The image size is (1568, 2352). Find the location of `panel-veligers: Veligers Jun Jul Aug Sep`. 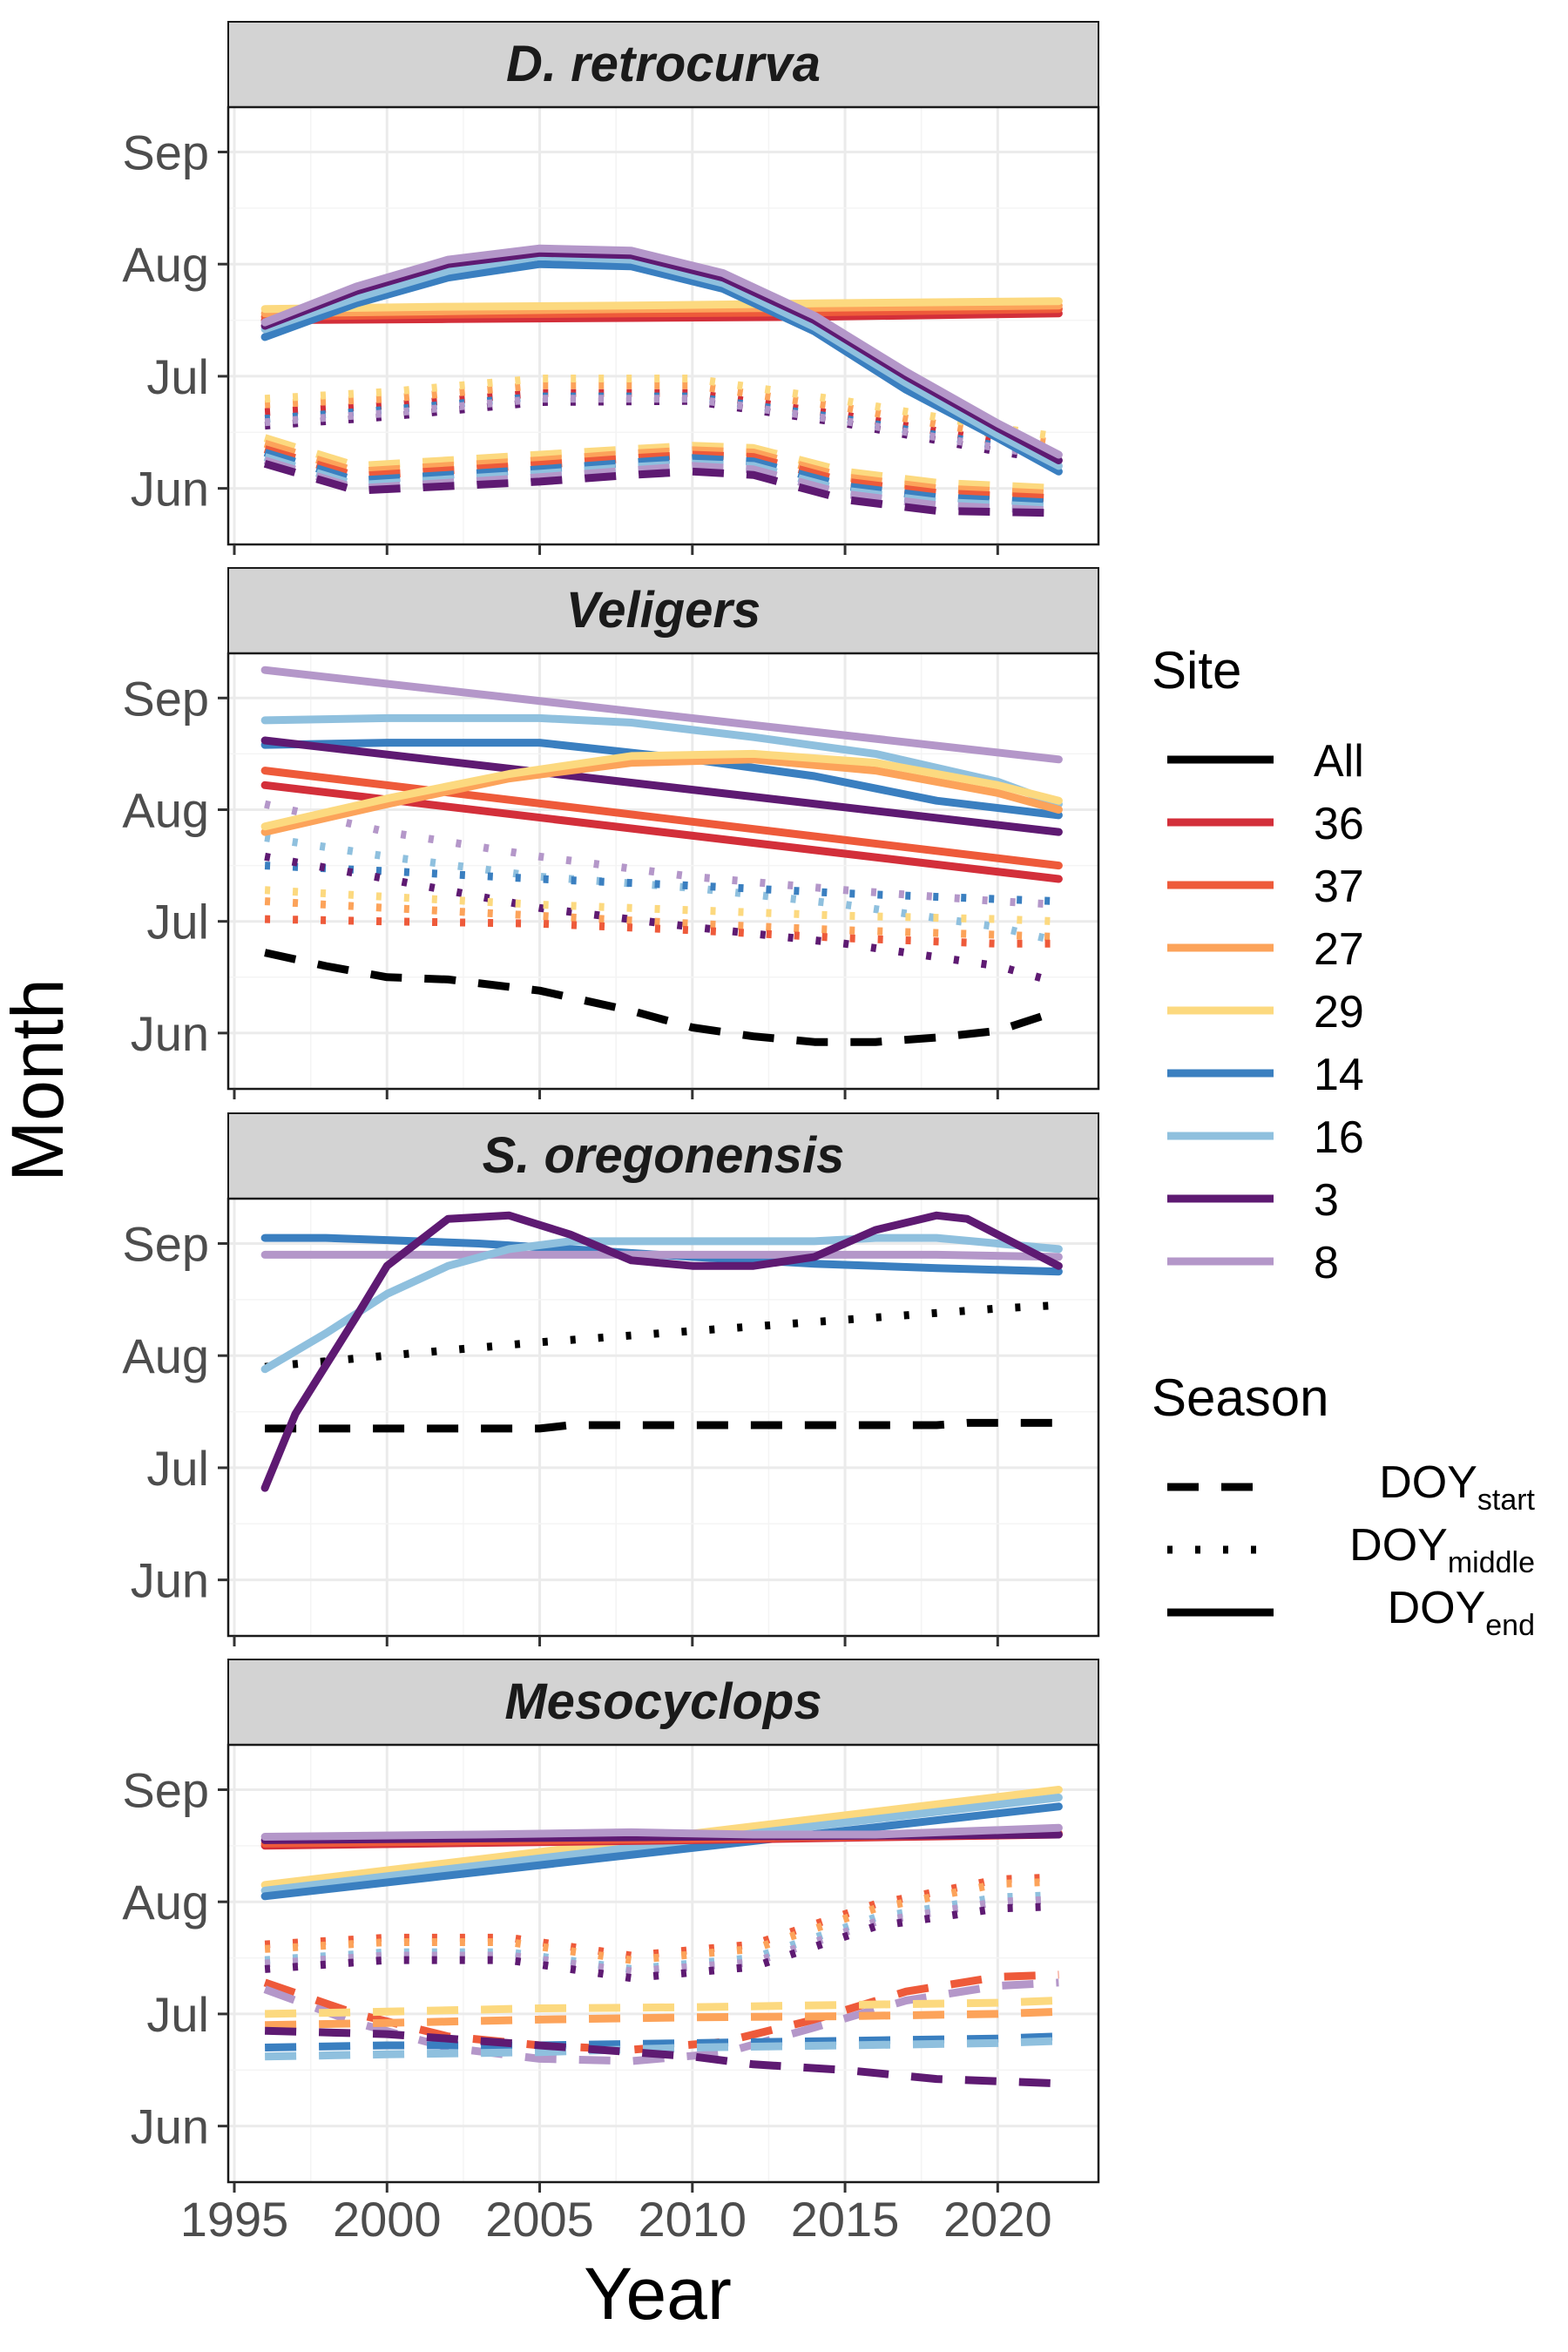

panel-veligers: Veligers Jun Jul Aug Sep is located at coordinates (611, 833).